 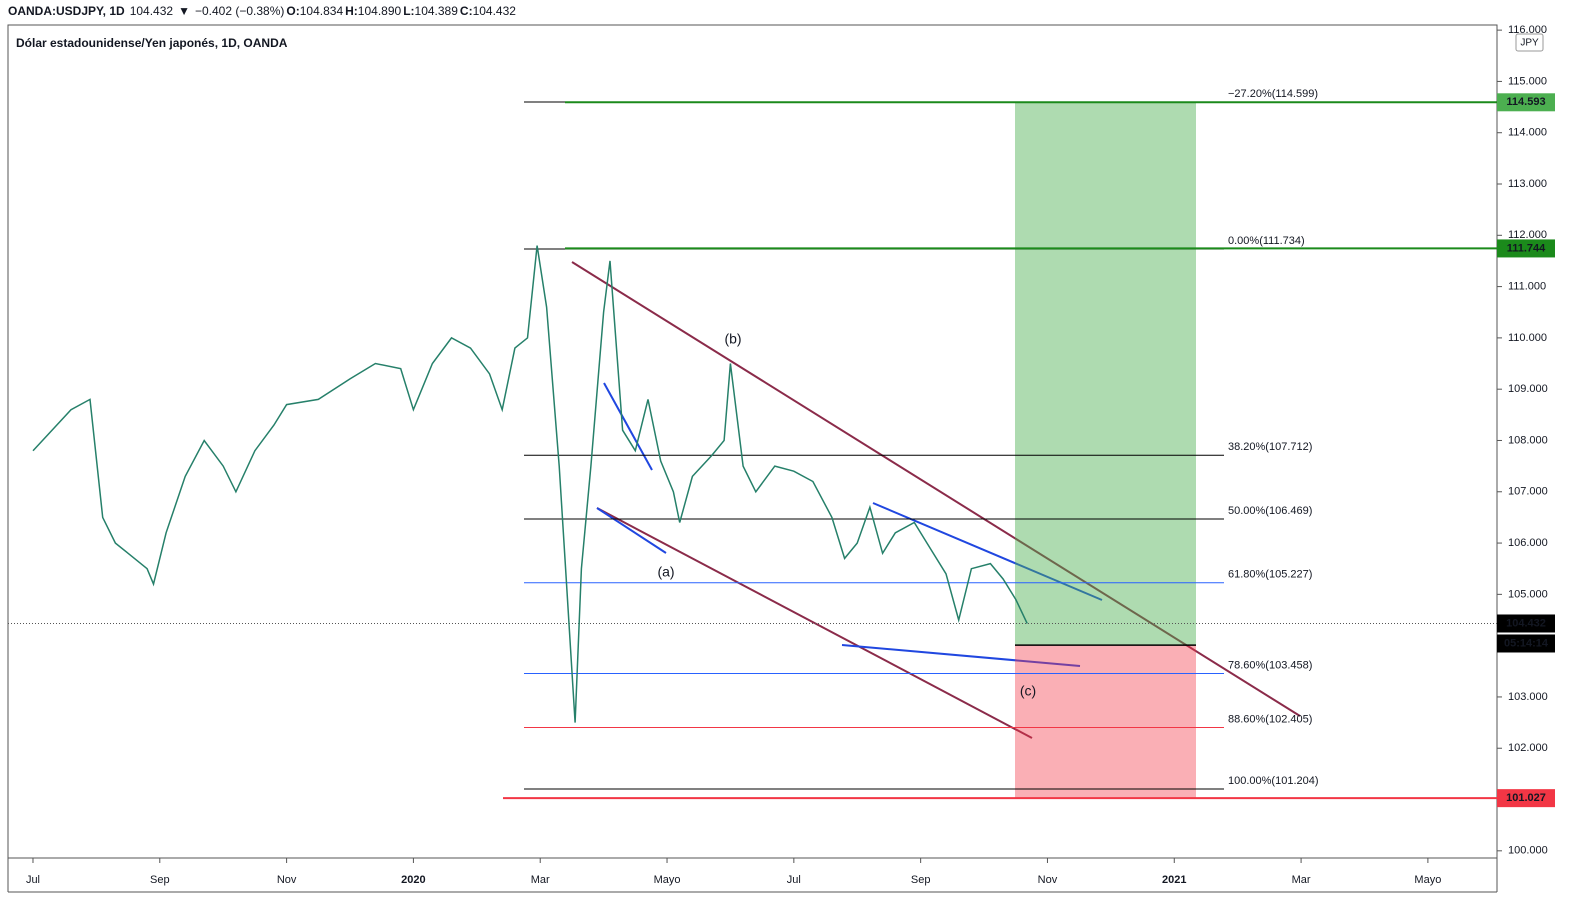 What do you see at coordinates (1174, 880) in the screenshot?
I see `x-tick-label: 2021` at bounding box center [1174, 880].